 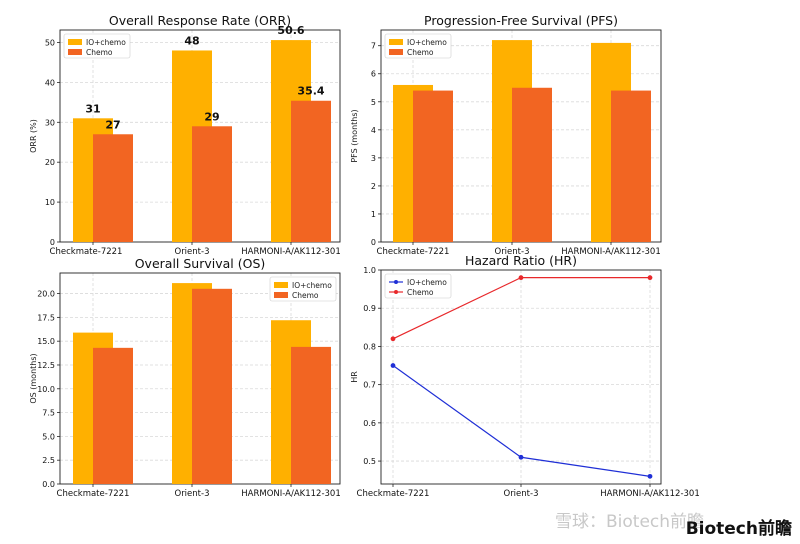 What do you see at coordinates (50, 82) in the screenshot?
I see `orr-ytick-label: 40` at bounding box center [50, 82].